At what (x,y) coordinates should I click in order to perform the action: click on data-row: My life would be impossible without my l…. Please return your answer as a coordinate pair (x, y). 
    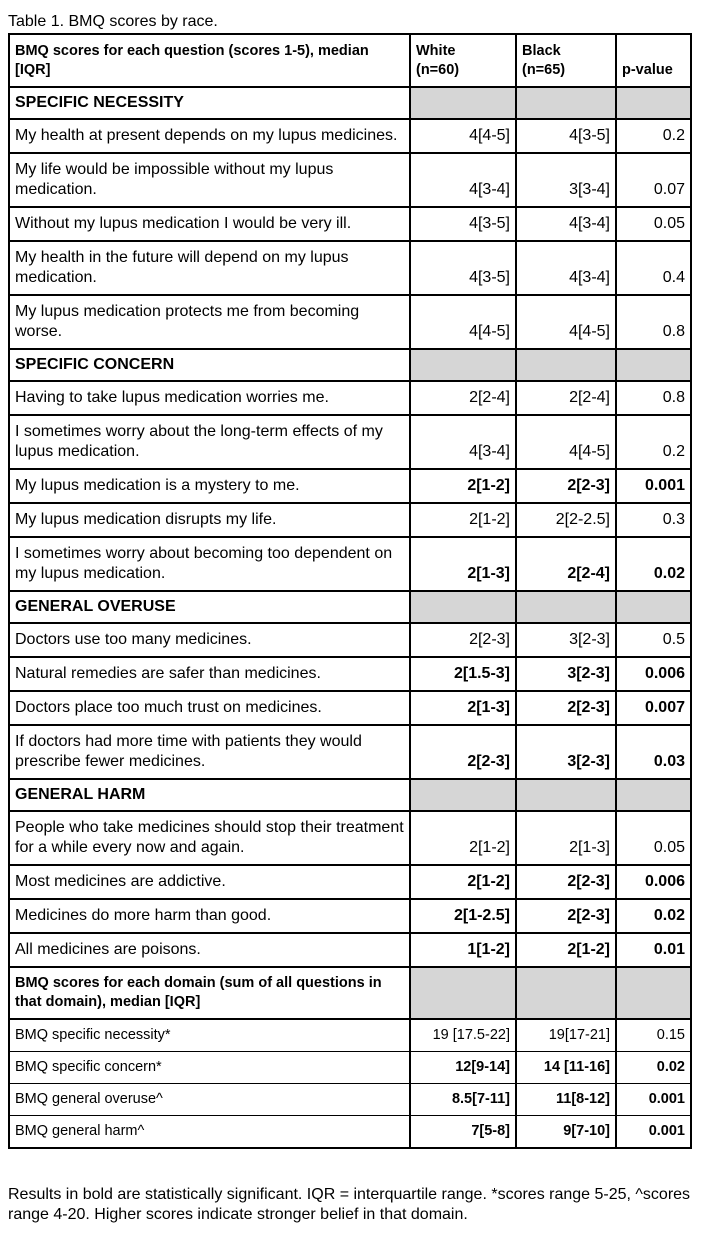
    Looking at the image, I should click on (350, 180).